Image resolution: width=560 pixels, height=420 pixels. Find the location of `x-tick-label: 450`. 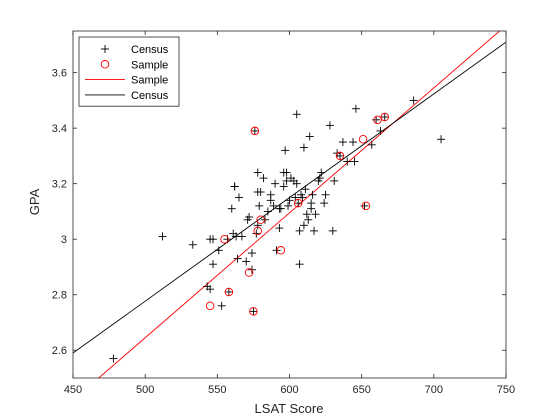

x-tick-label: 450 is located at coordinates (73, 390).